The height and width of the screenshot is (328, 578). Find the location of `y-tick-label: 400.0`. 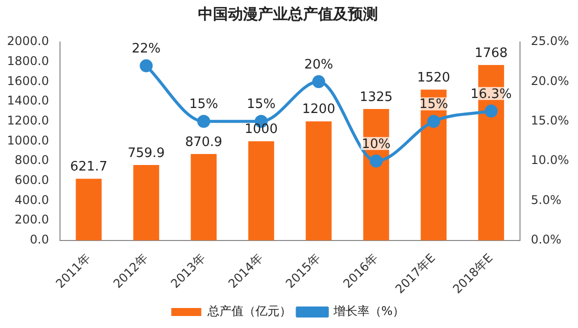

y-tick-label: 400.0 is located at coordinates (31, 199).